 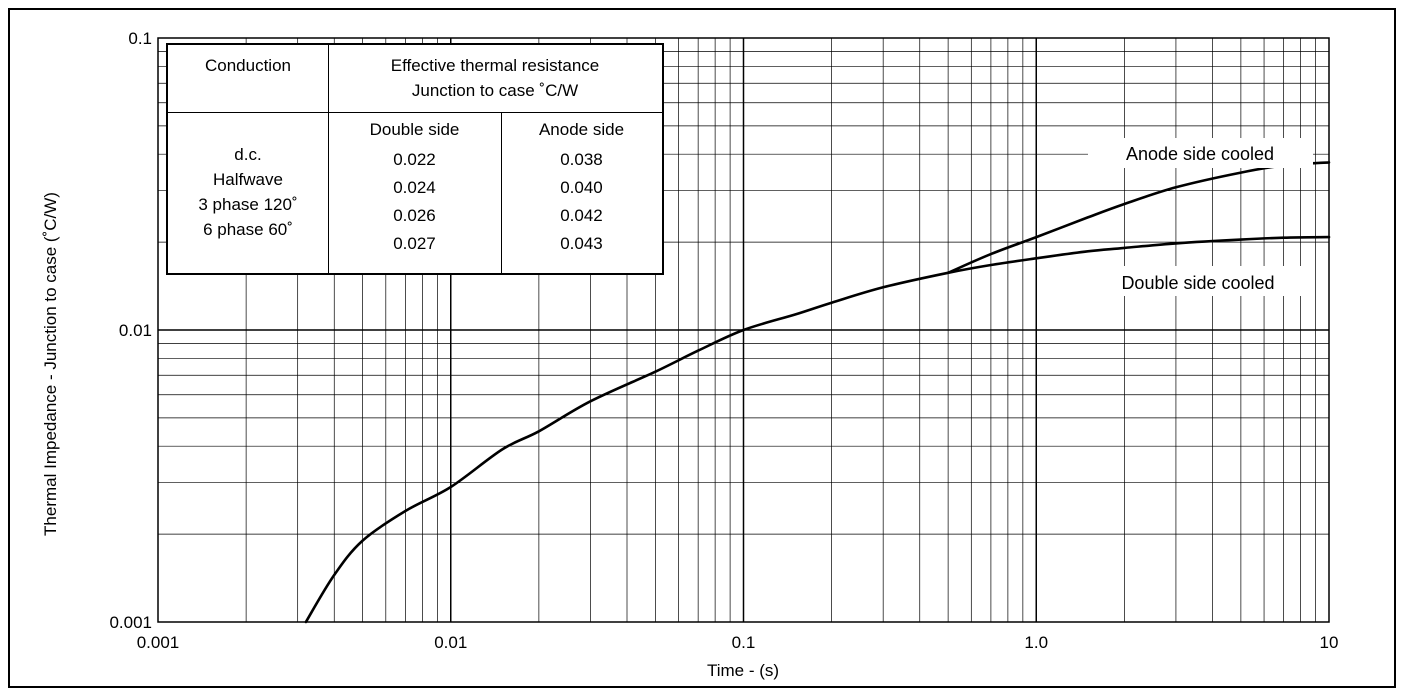 What do you see at coordinates (1036, 642) in the screenshot?
I see `x-tick-label: 1.0` at bounding box center [1036, 642].